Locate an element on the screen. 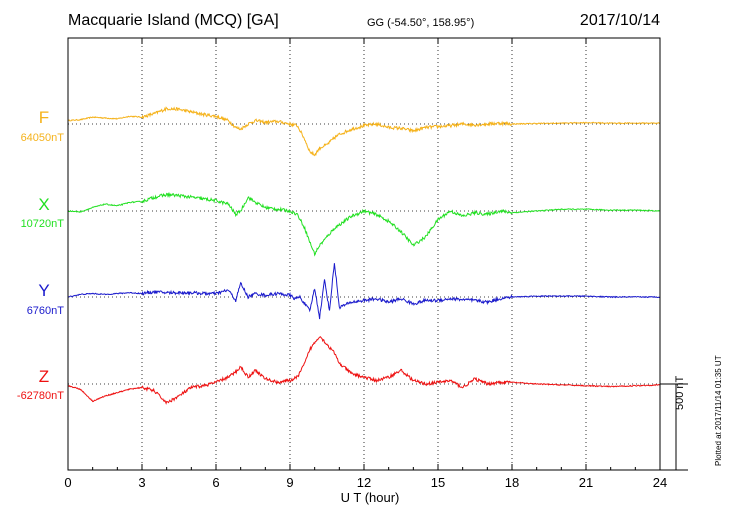 This screenshot has height=520, width=730. x-tick-label: 3 is located at coordinates (141, 482).